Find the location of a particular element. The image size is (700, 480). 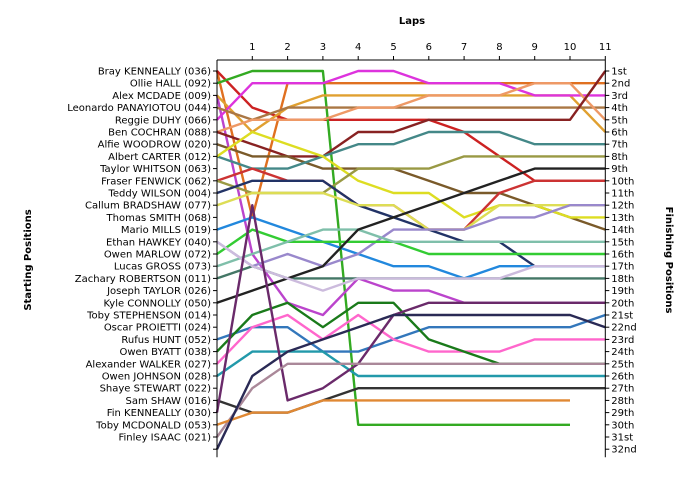

x-tick-label: 5 is located at coordinates (393, 47).